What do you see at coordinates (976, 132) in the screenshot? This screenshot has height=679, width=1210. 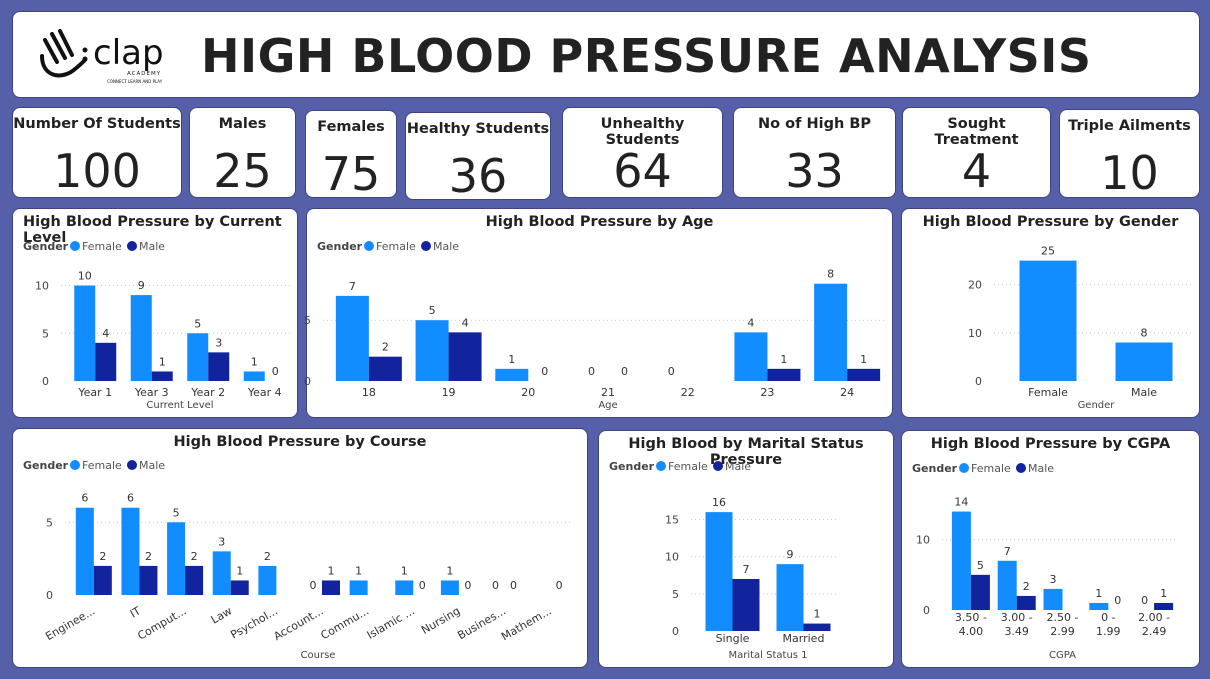 I see `kpi-label: Sought Treatment` at bounding box center [976, 132].